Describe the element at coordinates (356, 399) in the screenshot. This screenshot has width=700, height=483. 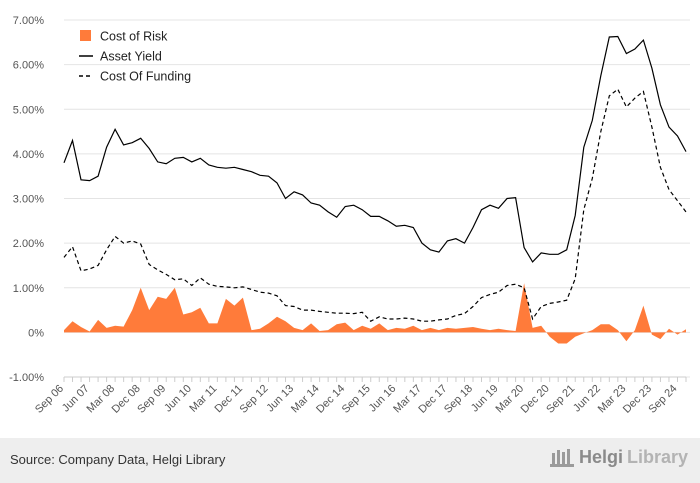
I see `x-tick-label: Sep 15` at that location.